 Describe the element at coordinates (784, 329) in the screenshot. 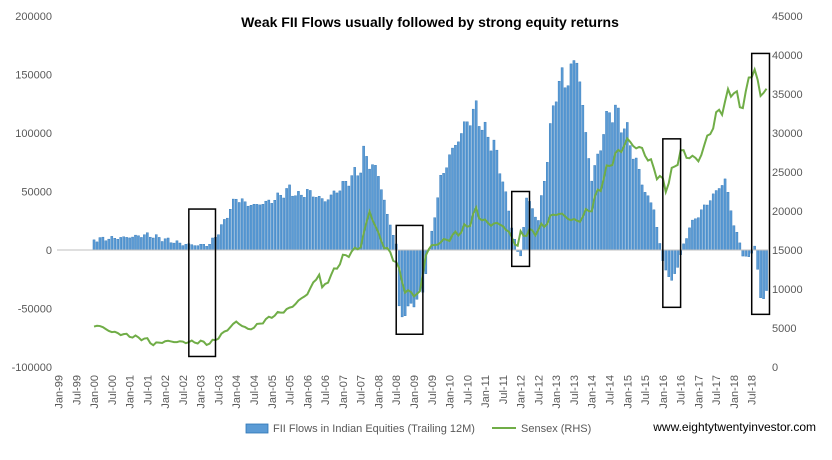

I see `right-tick-label: 5000` at that location.